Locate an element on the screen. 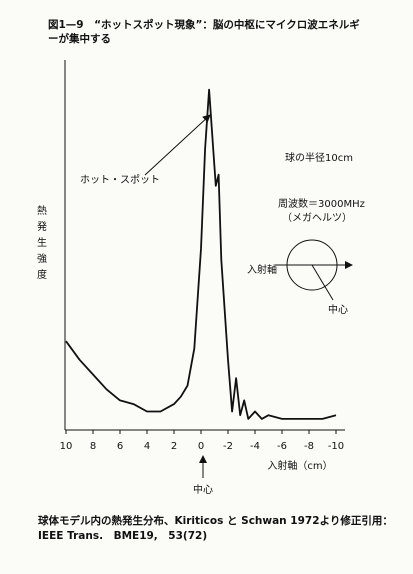 This screenshot has height=574, width=413. x-tick-label: 6 is located at coordinates (120, 446).